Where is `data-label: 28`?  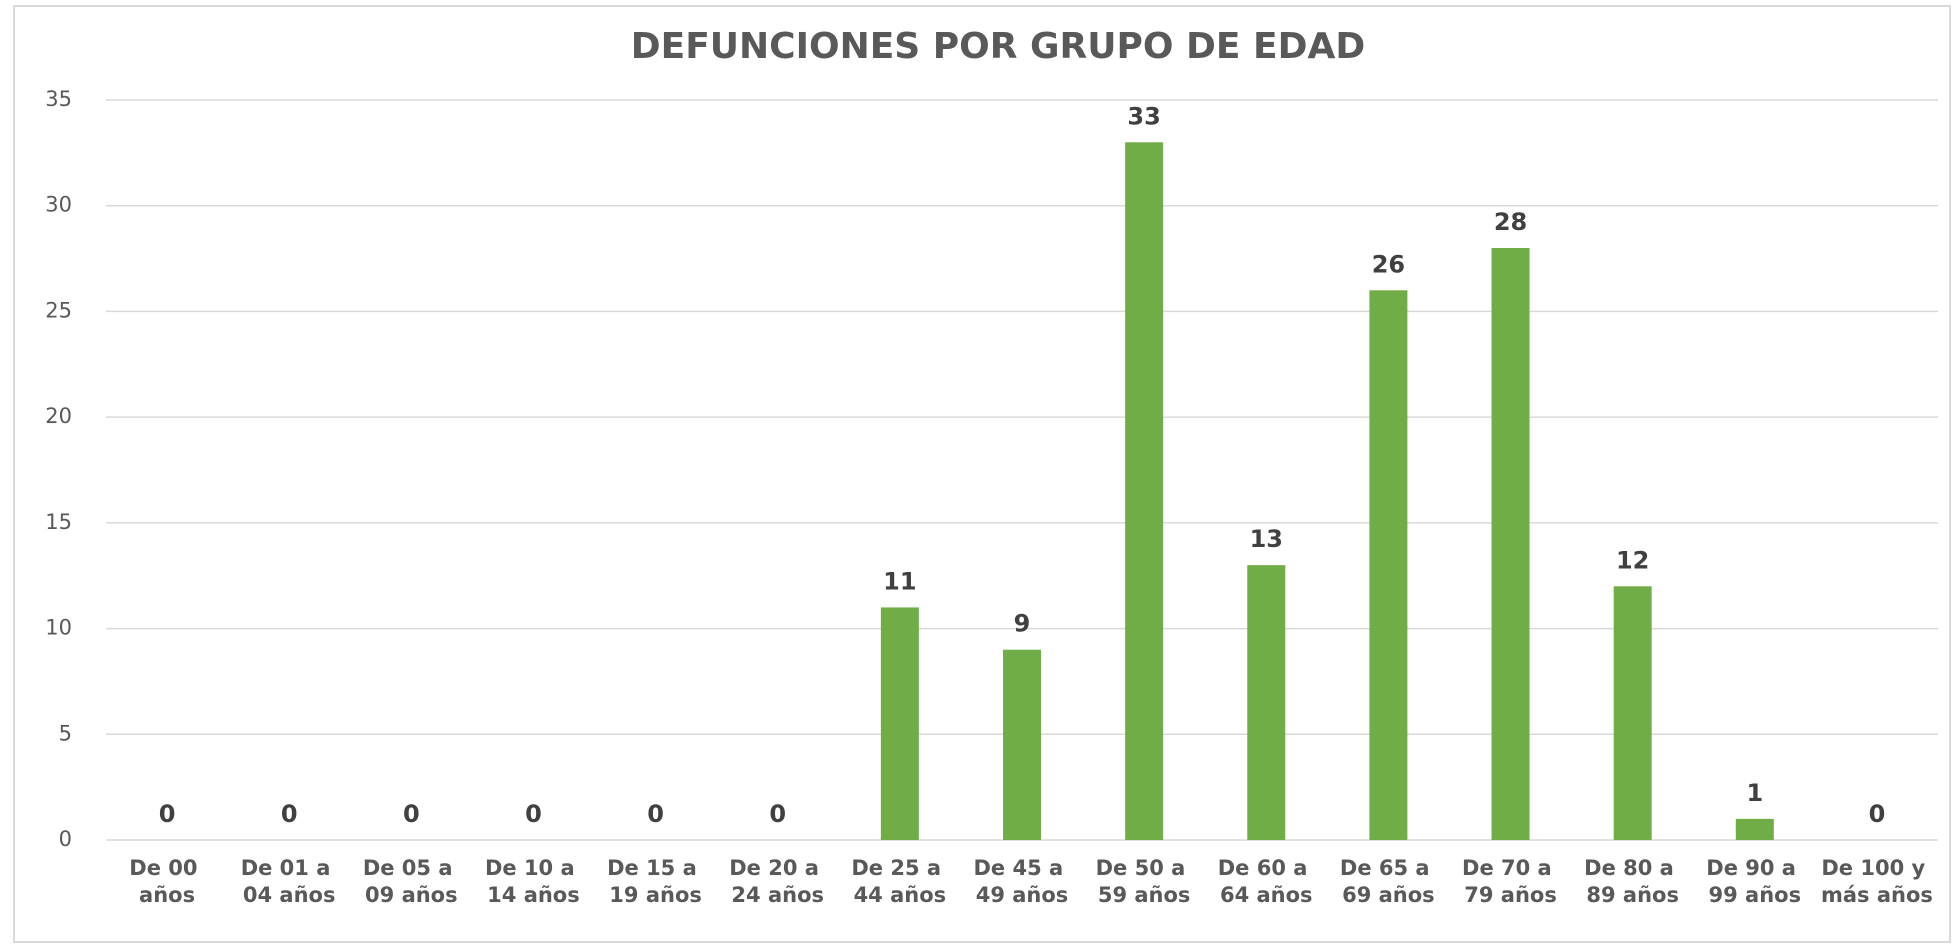
data-label: 28 is located at coordinates (1510, 222).